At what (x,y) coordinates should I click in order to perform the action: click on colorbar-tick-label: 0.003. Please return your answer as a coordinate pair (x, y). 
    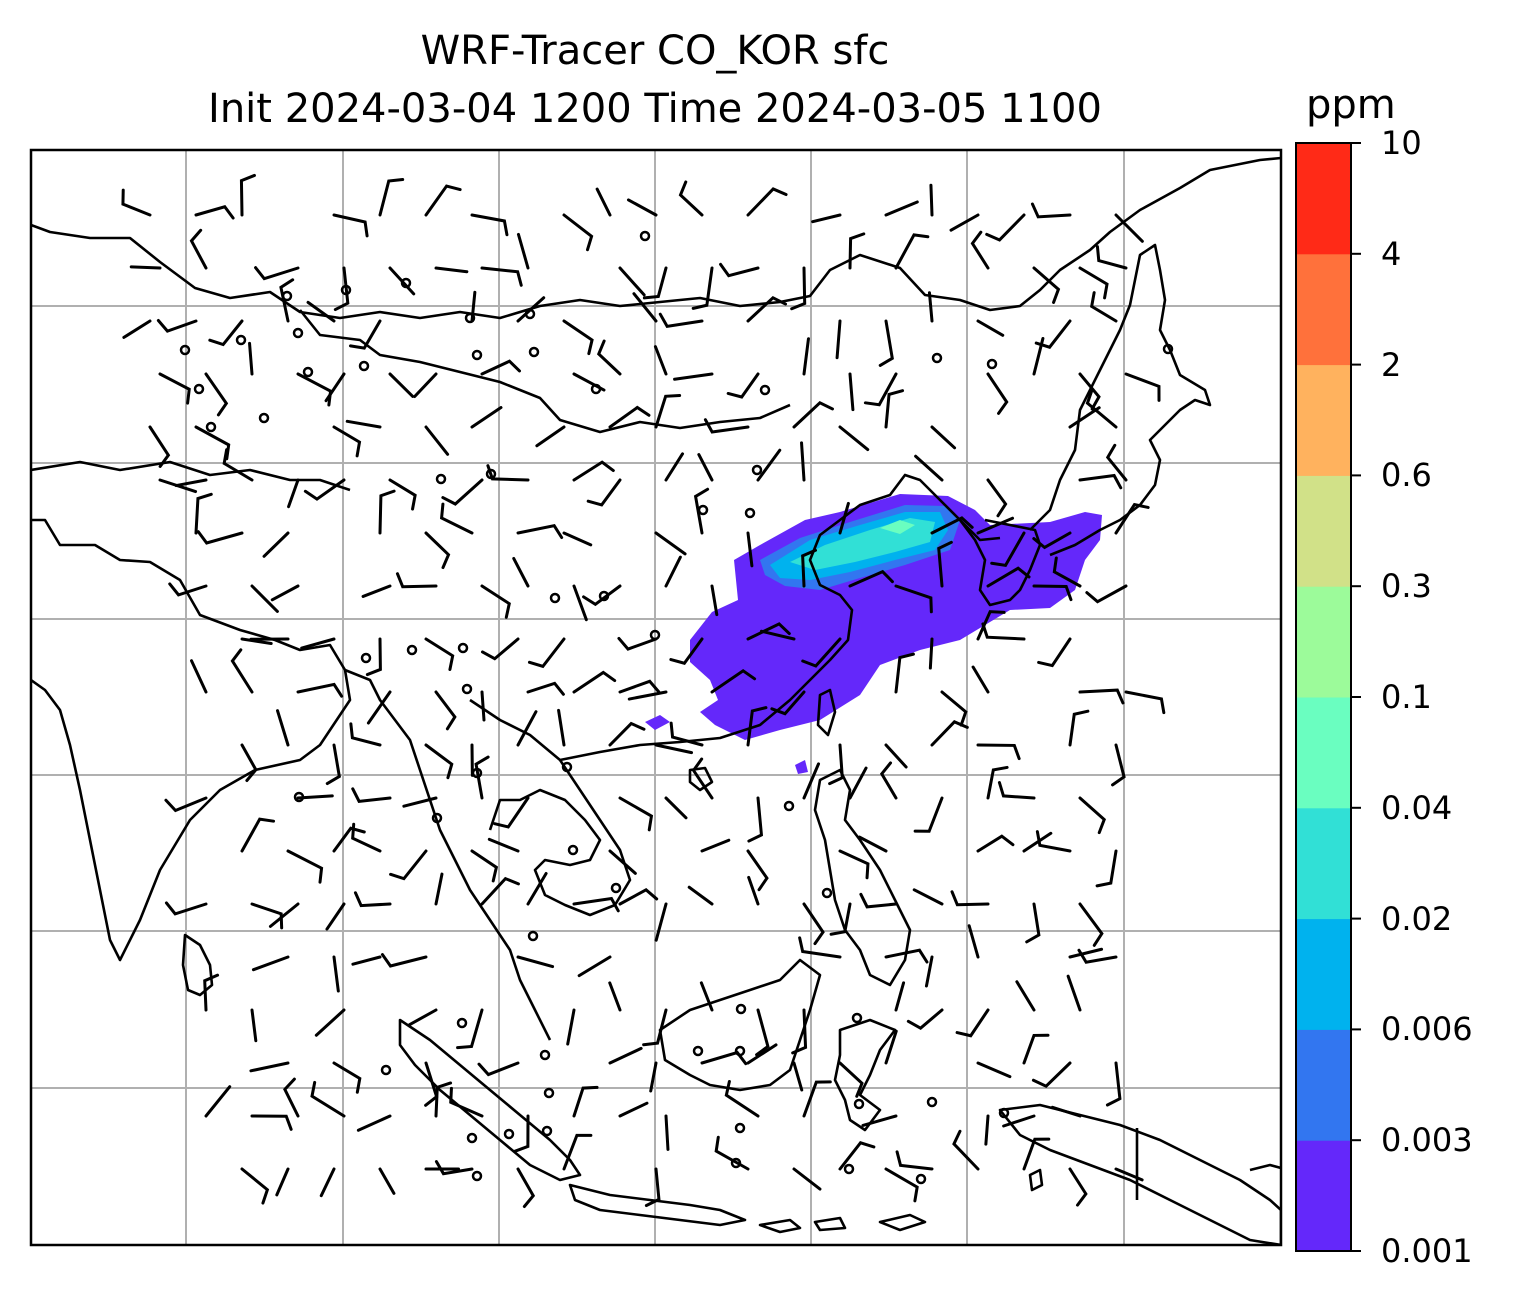
    Looking at the image, I should click on (1427, 1140).